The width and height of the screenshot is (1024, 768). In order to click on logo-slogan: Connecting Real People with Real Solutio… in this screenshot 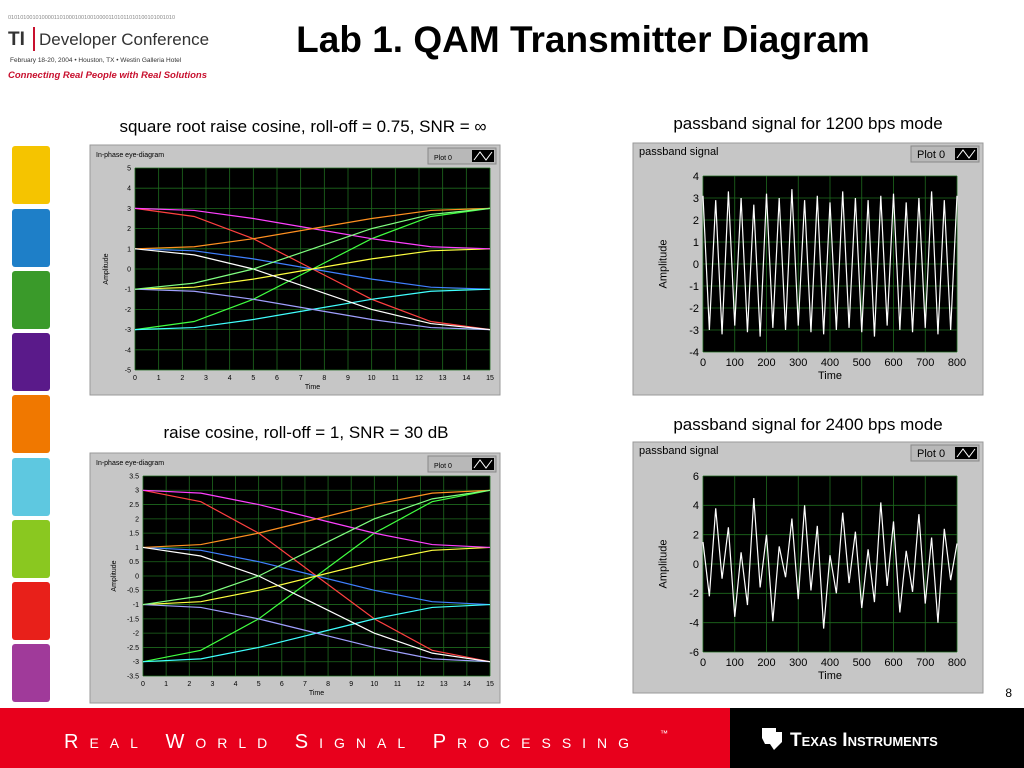, I will do `click(107, 75)`.